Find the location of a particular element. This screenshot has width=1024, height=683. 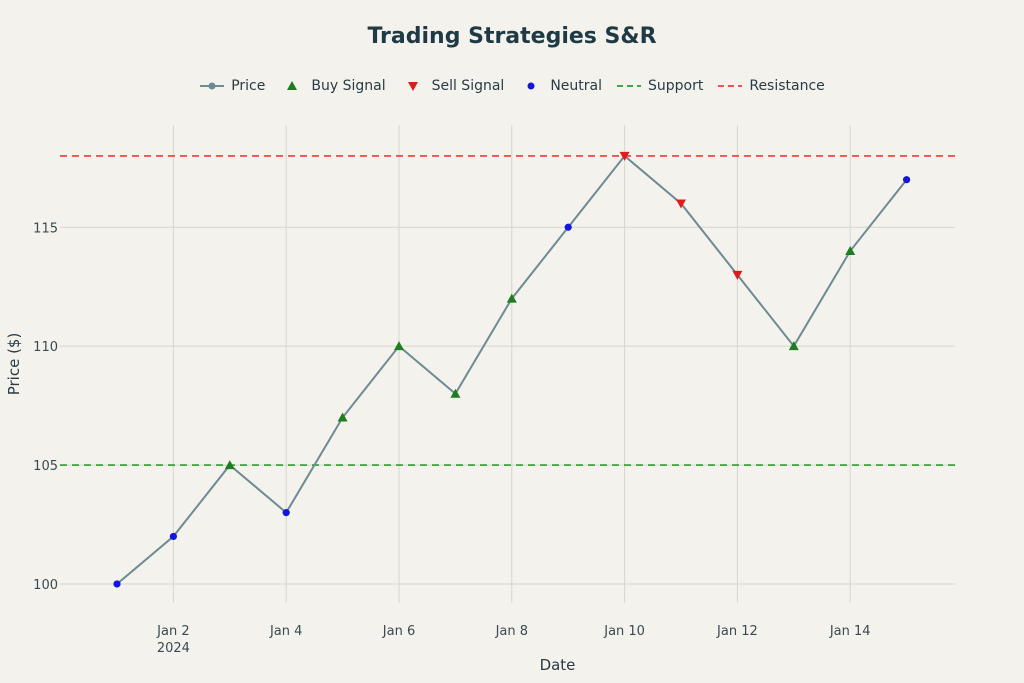

y-tick-label: 100 is located at coordinates (45, 585).